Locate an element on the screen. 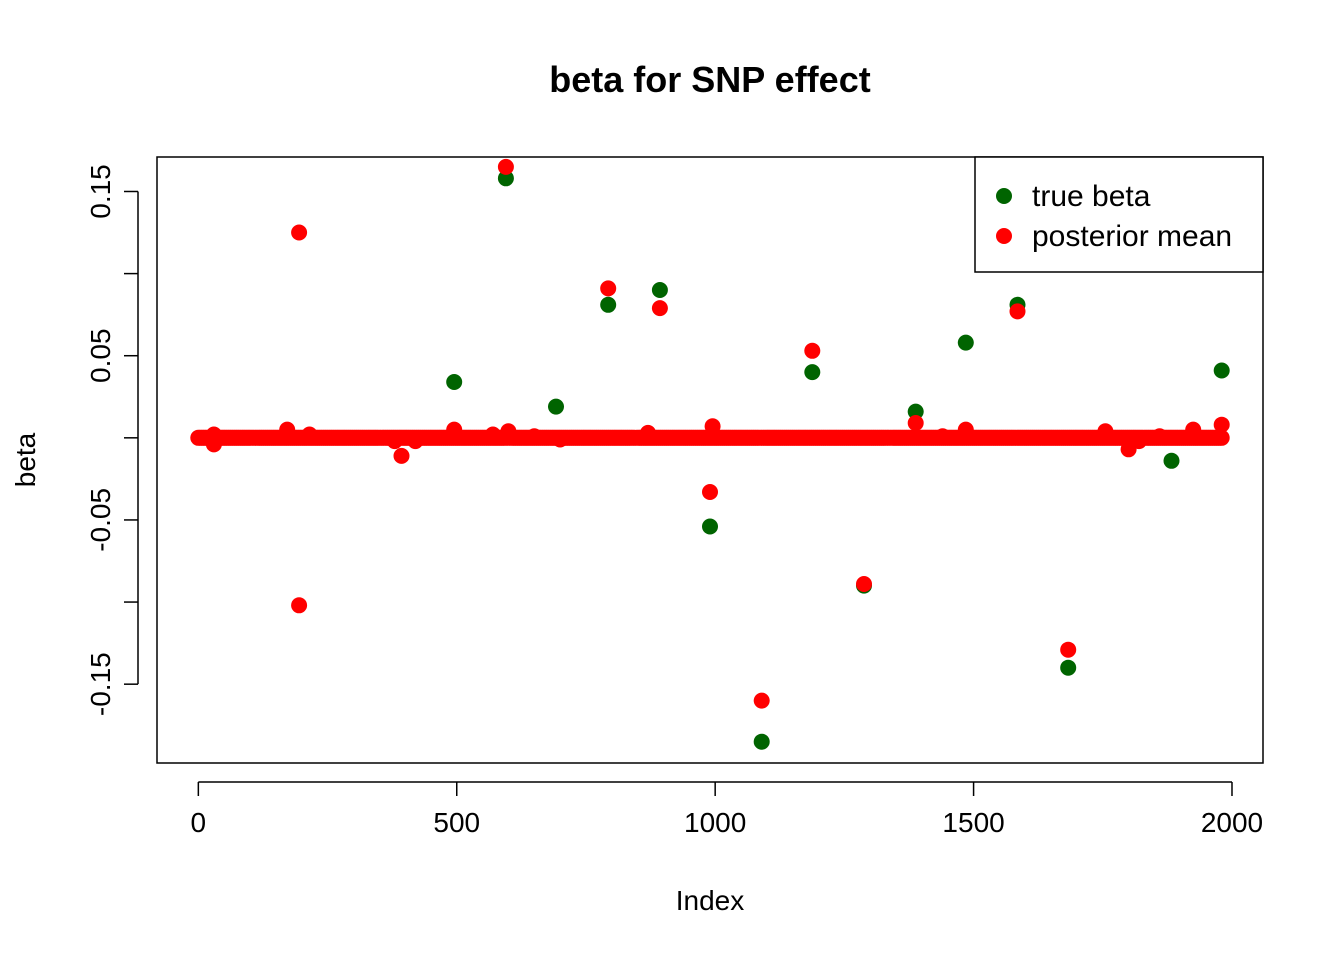 This screenshot has height=960, width=1344. baseline-point is located at coordinates (1221, 437).